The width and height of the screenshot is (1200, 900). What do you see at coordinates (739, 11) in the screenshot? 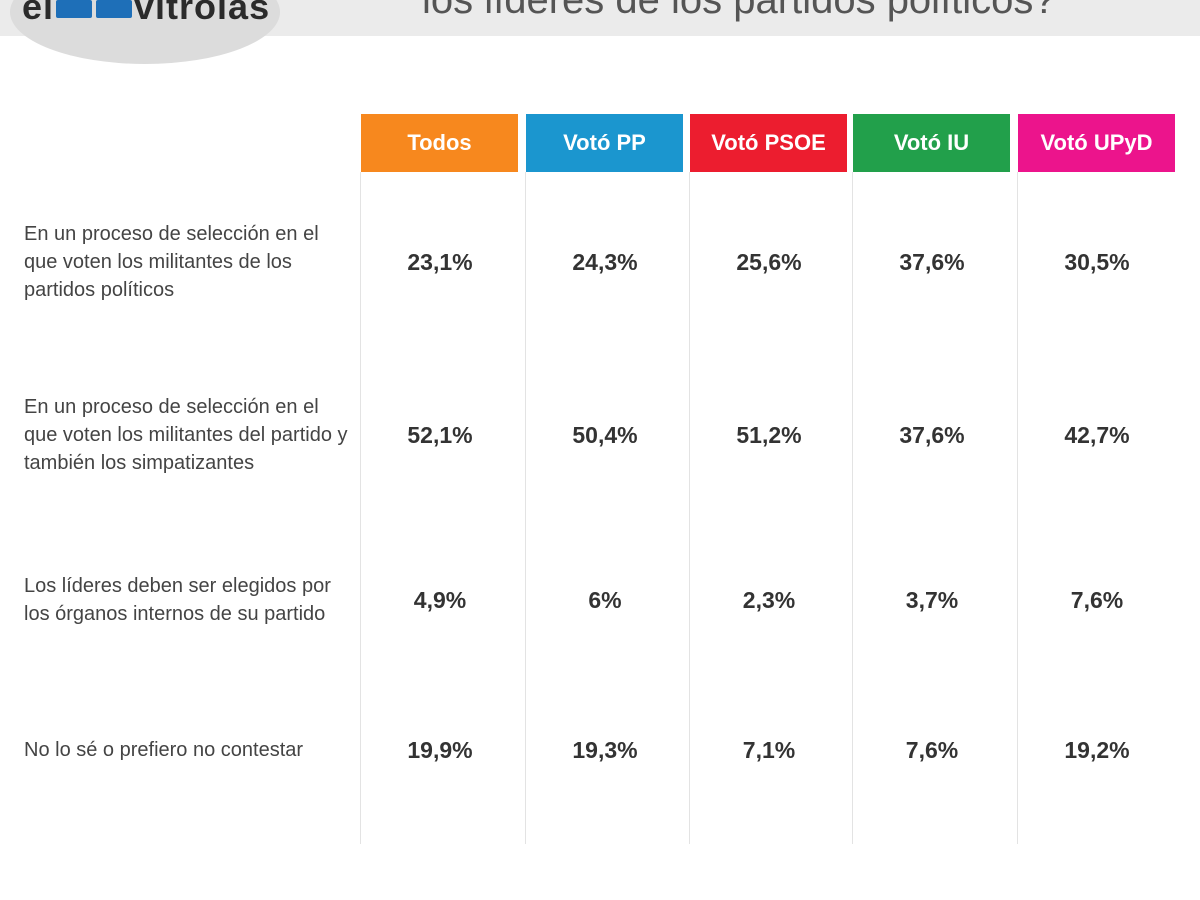
I see `page-headline: los líderes de los partidos políticos?` at bounding box center [739, 11].